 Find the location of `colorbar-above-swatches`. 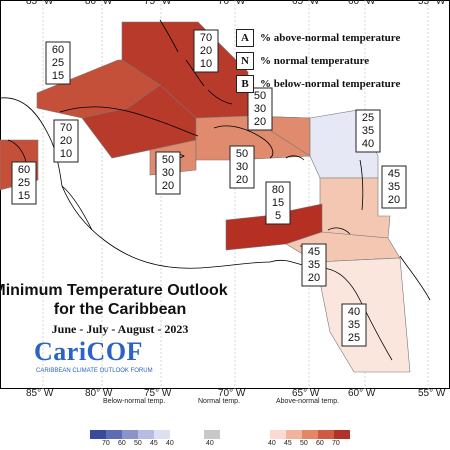

colorbar-above-swatches is located at coordinates (310, 434).